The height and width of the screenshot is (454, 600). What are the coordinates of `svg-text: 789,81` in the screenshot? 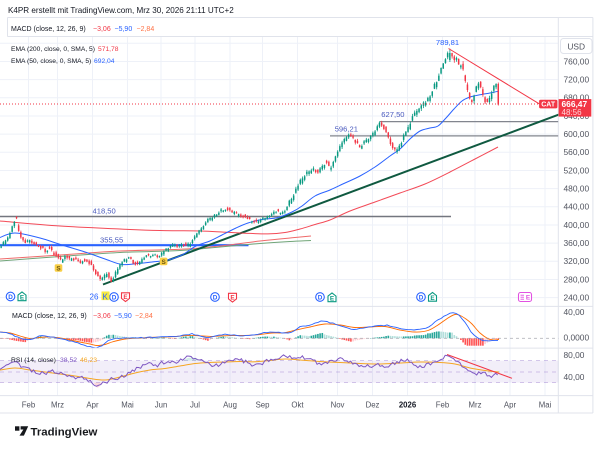 It's located at (447, 42).